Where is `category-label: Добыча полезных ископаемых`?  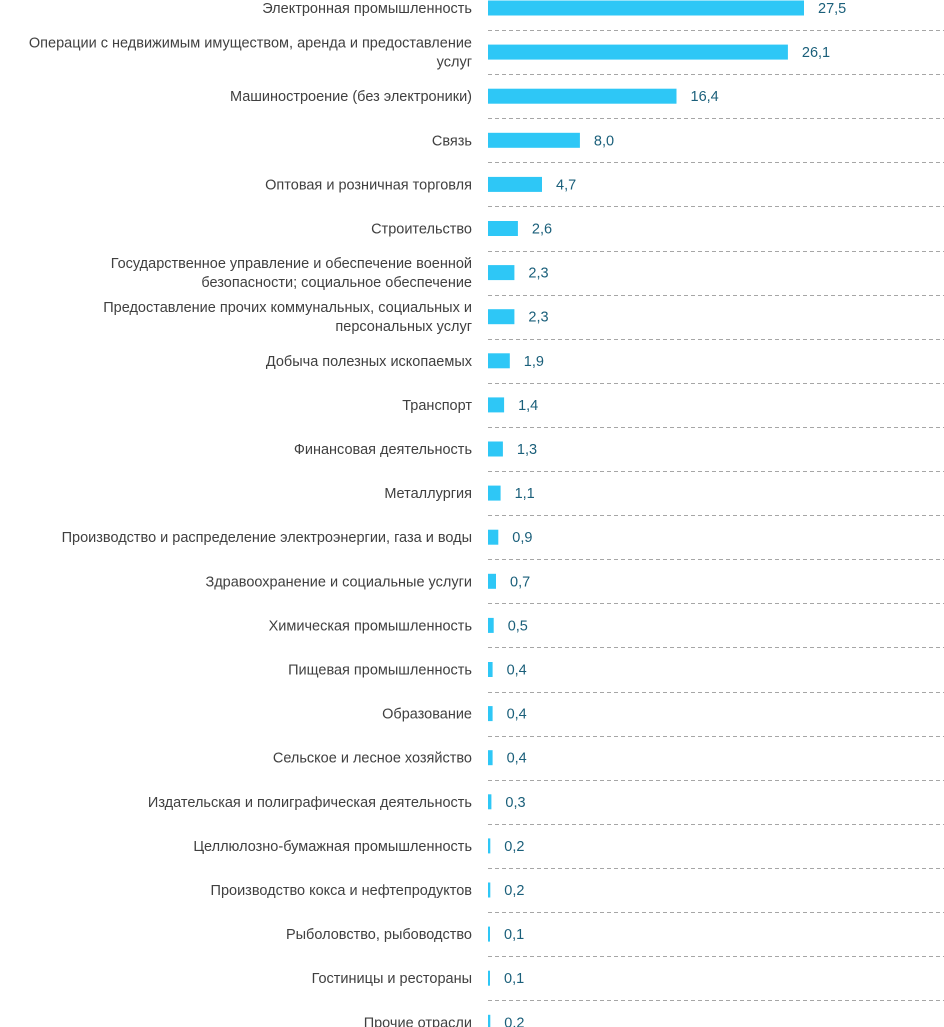
category-label: Добыча полезных ископаемых is located at coordinates (369, 362).